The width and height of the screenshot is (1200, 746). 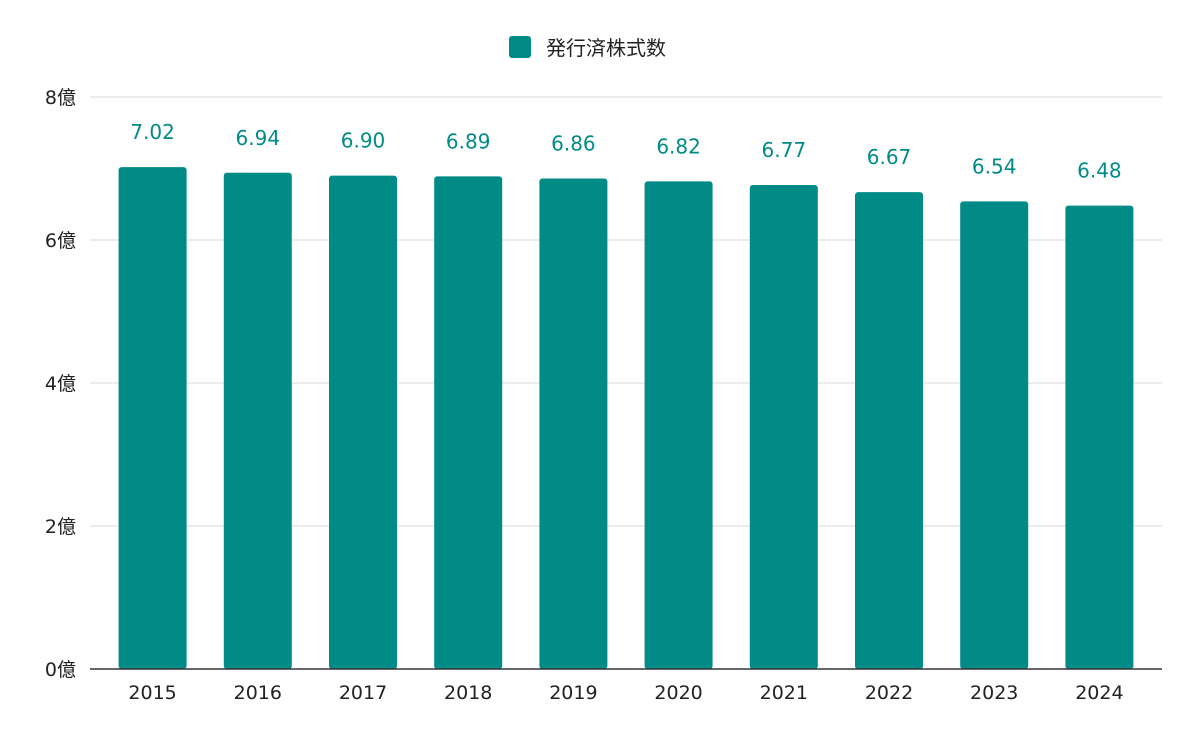 I want to click on data-label-2015: 7.02, so click(x=152, y=132).